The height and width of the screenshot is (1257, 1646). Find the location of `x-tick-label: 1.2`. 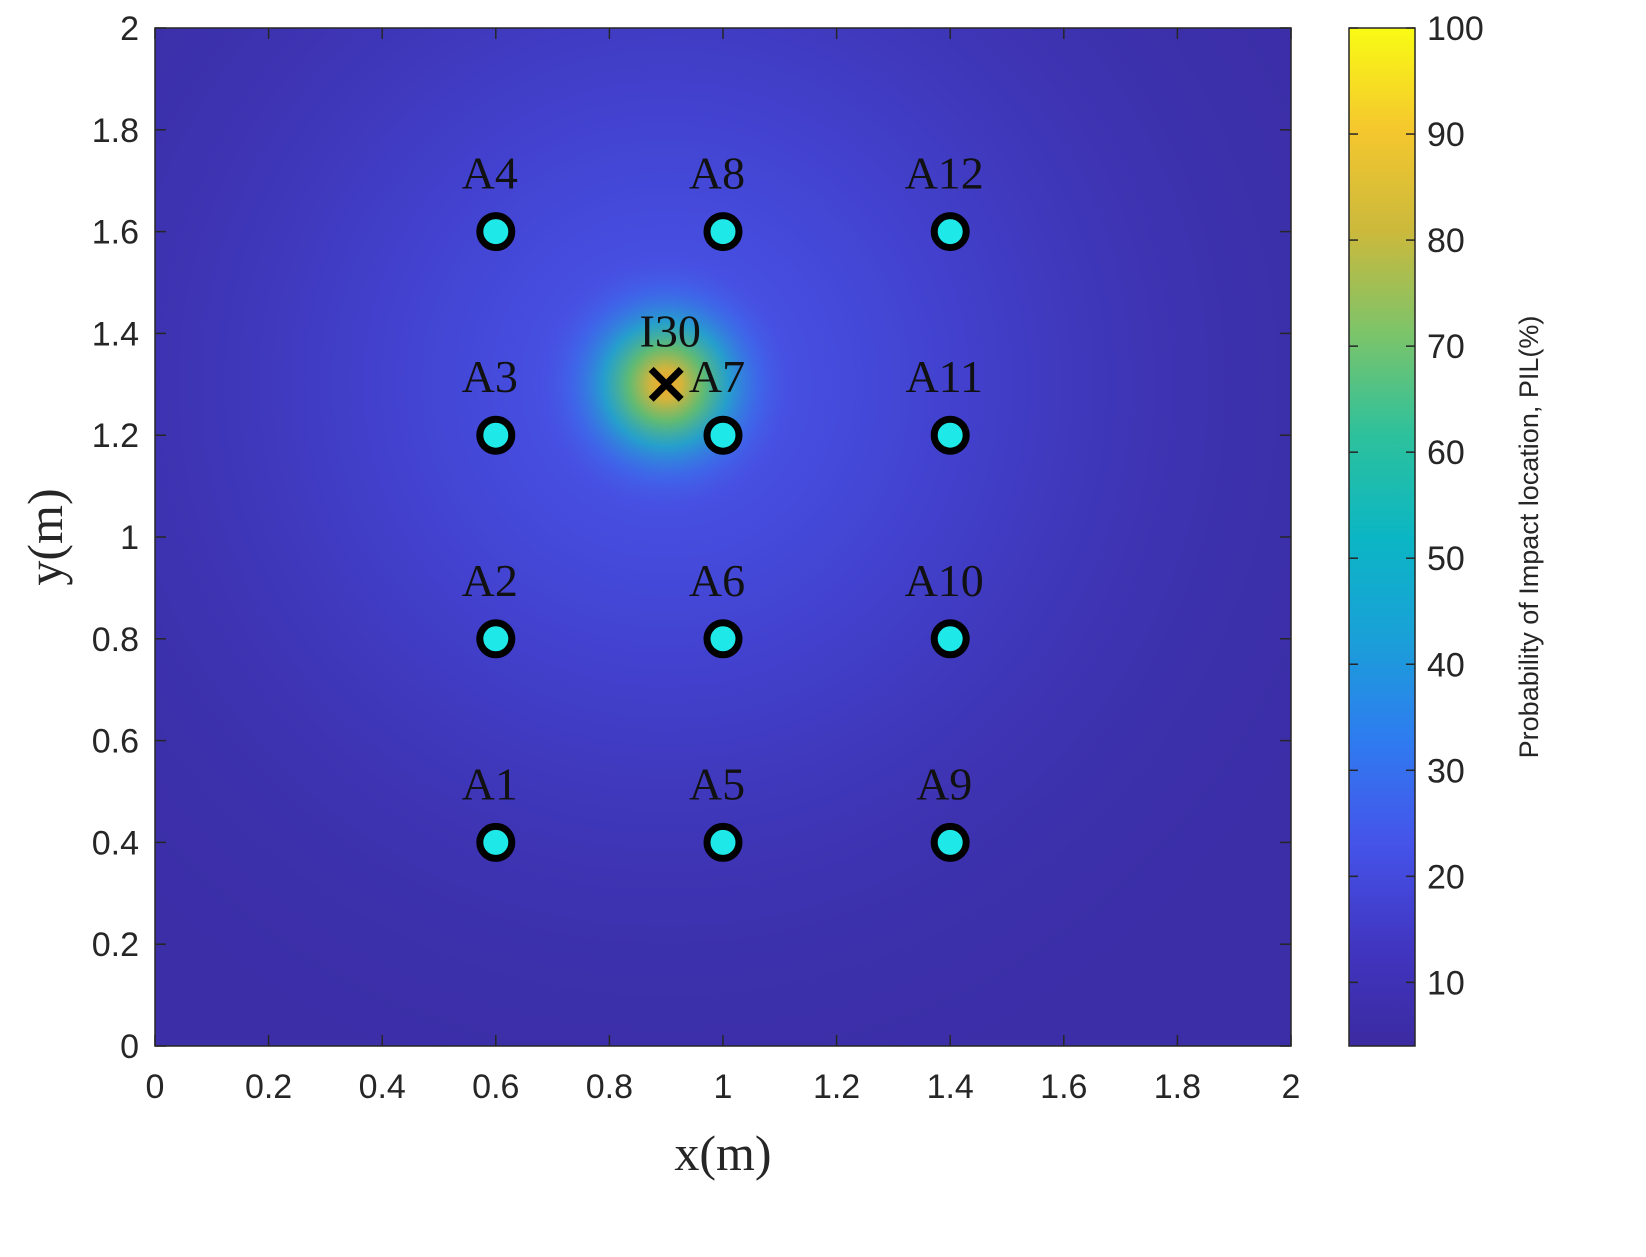

x-tick-label: 1.2 is located at coordinates (836, 1087).